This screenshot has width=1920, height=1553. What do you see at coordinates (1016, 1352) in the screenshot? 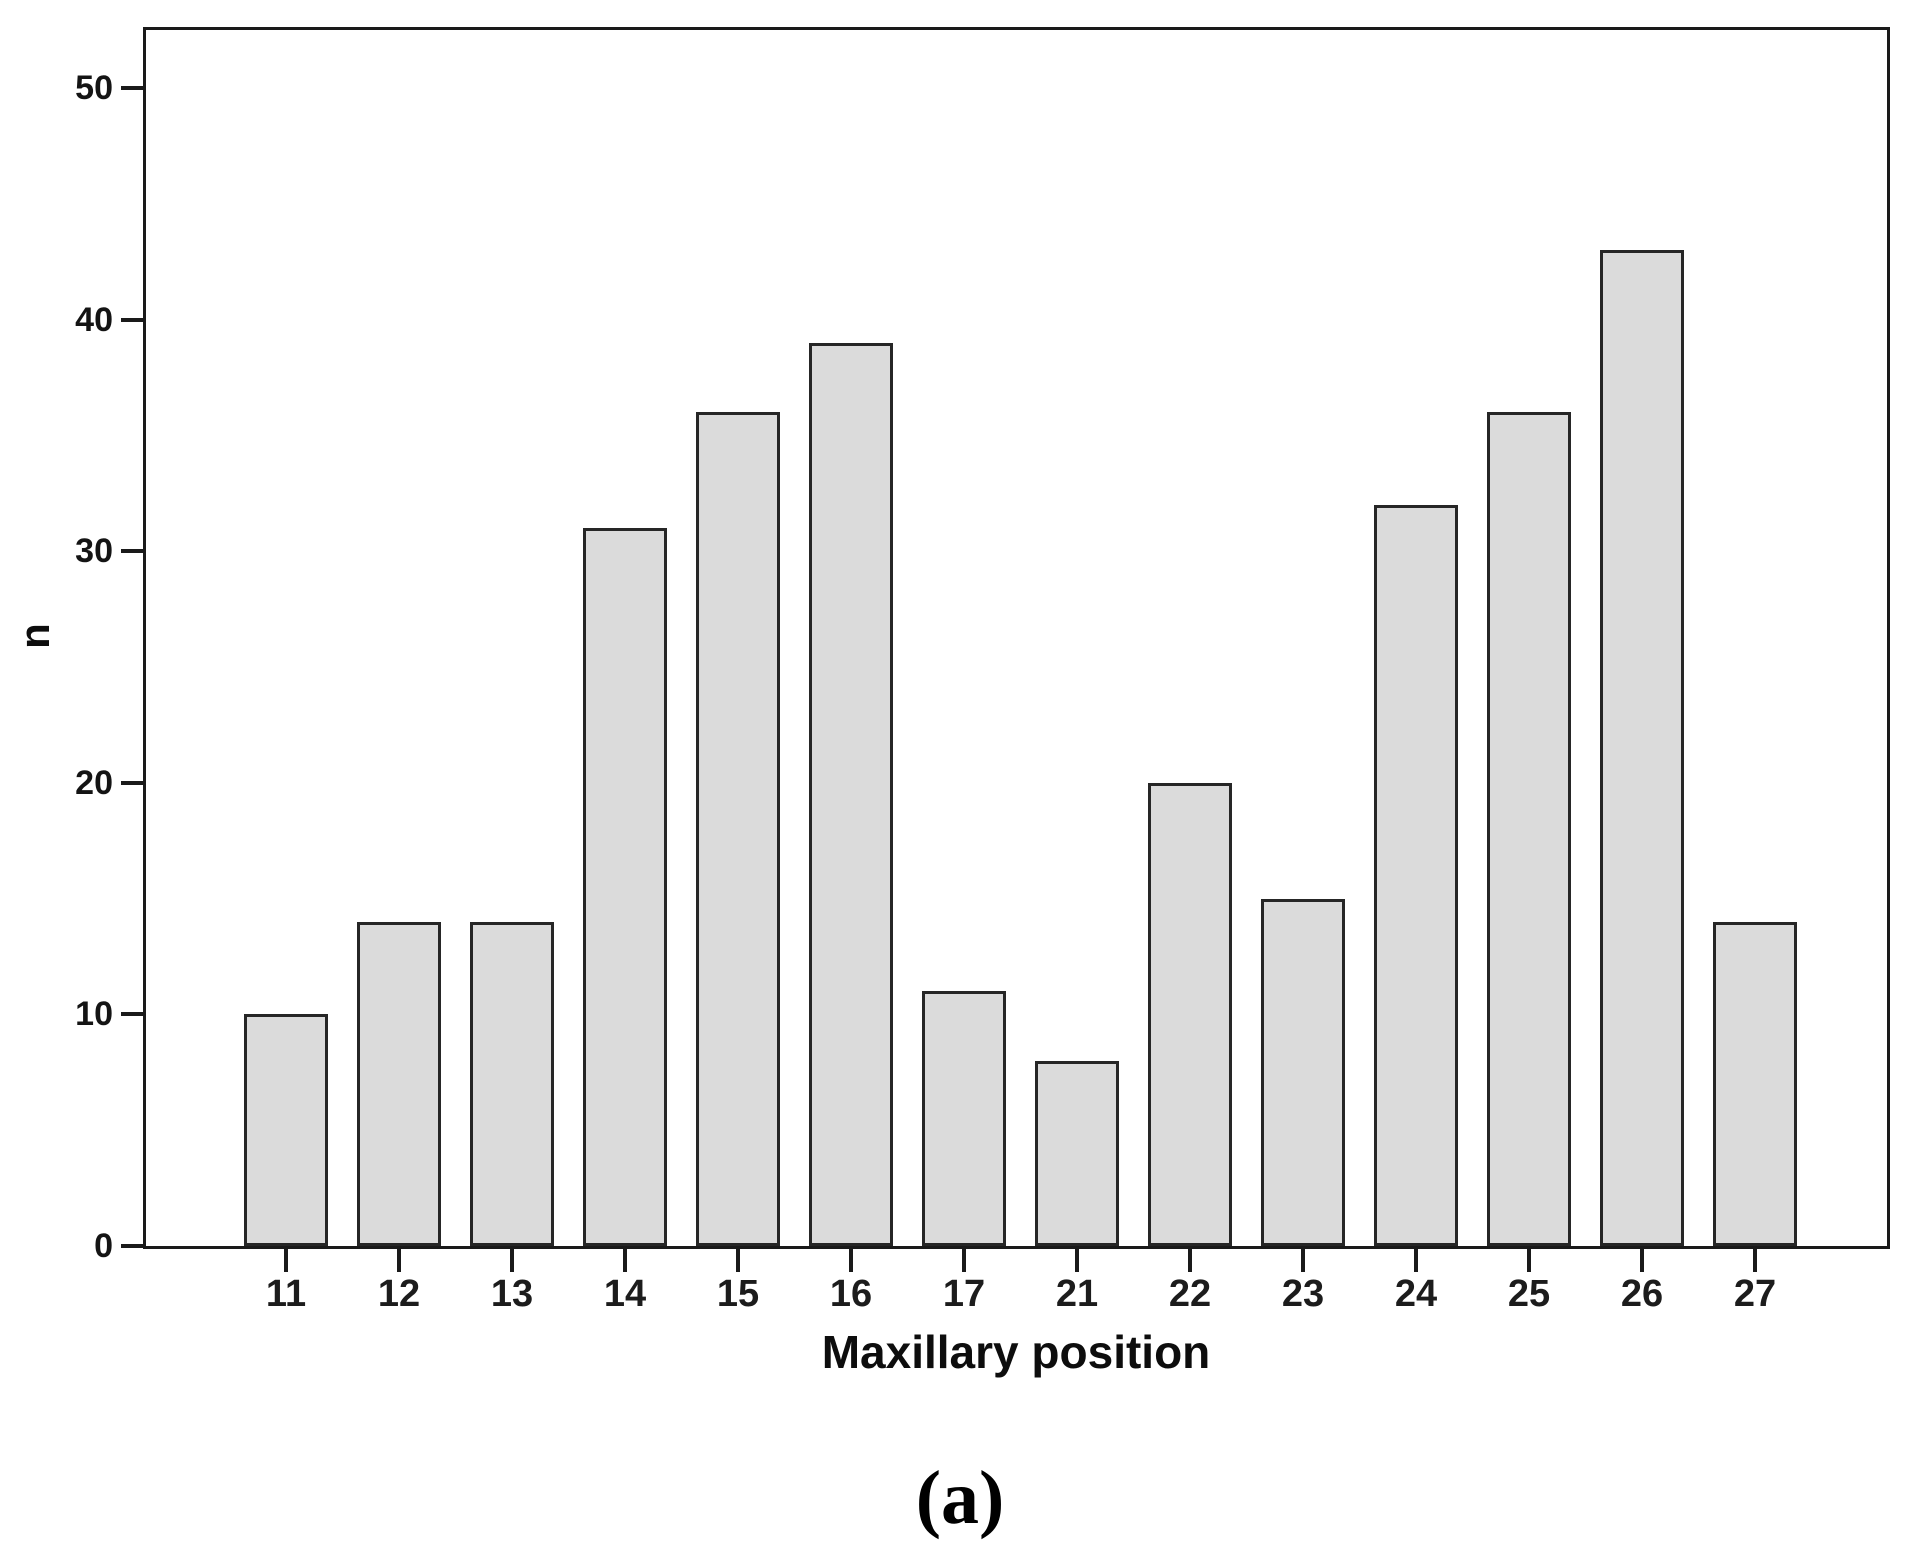
I see `x-axis-title: Maxillary position` at bounding box center [1016, 1352].